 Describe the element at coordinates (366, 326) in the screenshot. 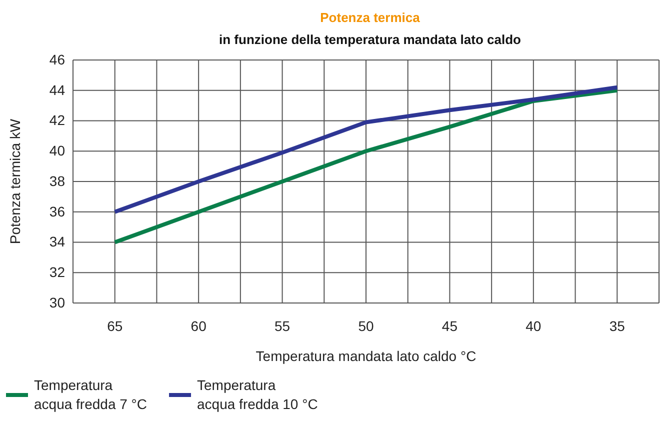

I see `x-tick-label: 50` at that location.